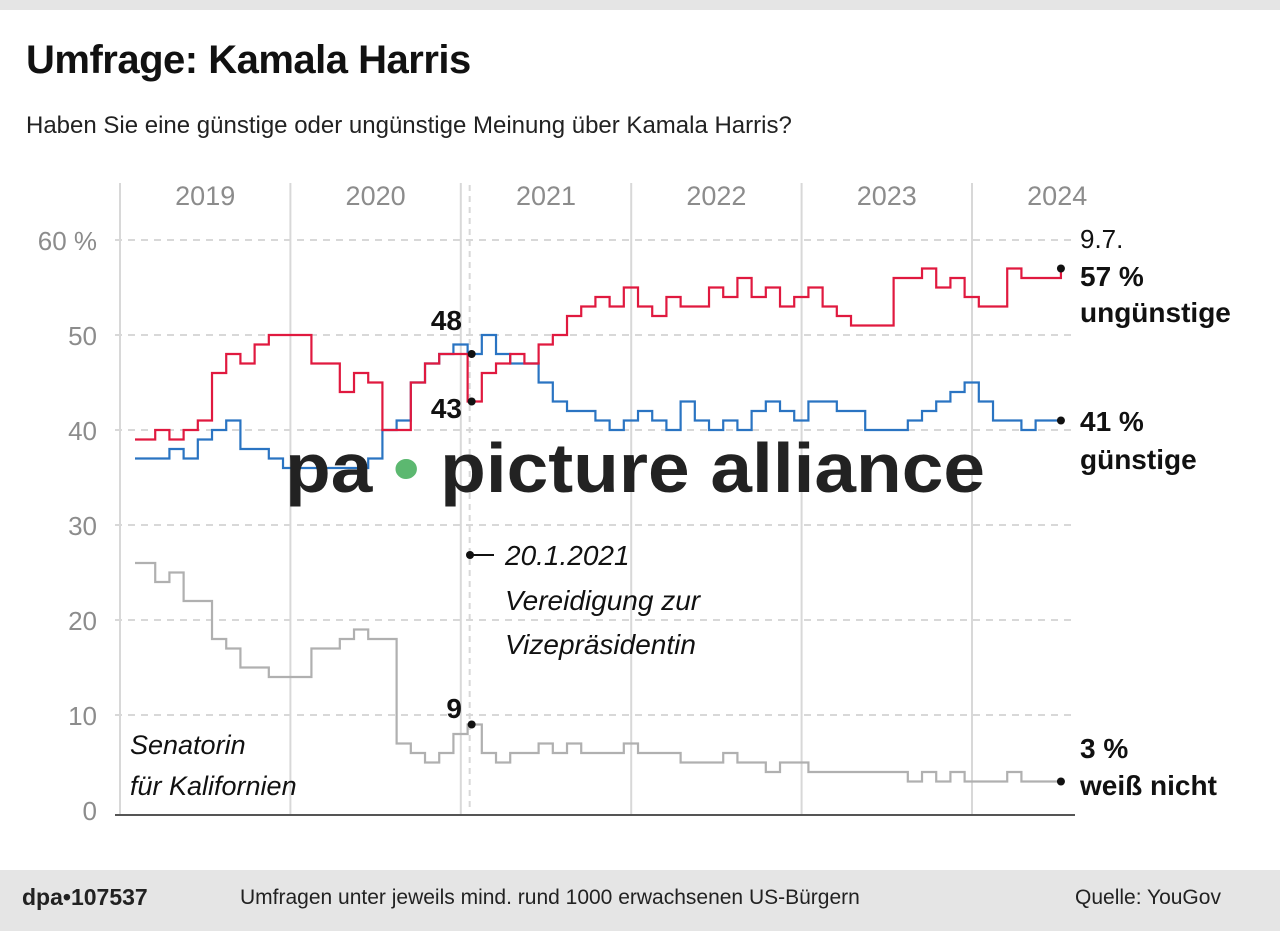  Describe the element at coordinates (85, 897) in the screenshot. I see `footer-id: dpa•107537` at that location.